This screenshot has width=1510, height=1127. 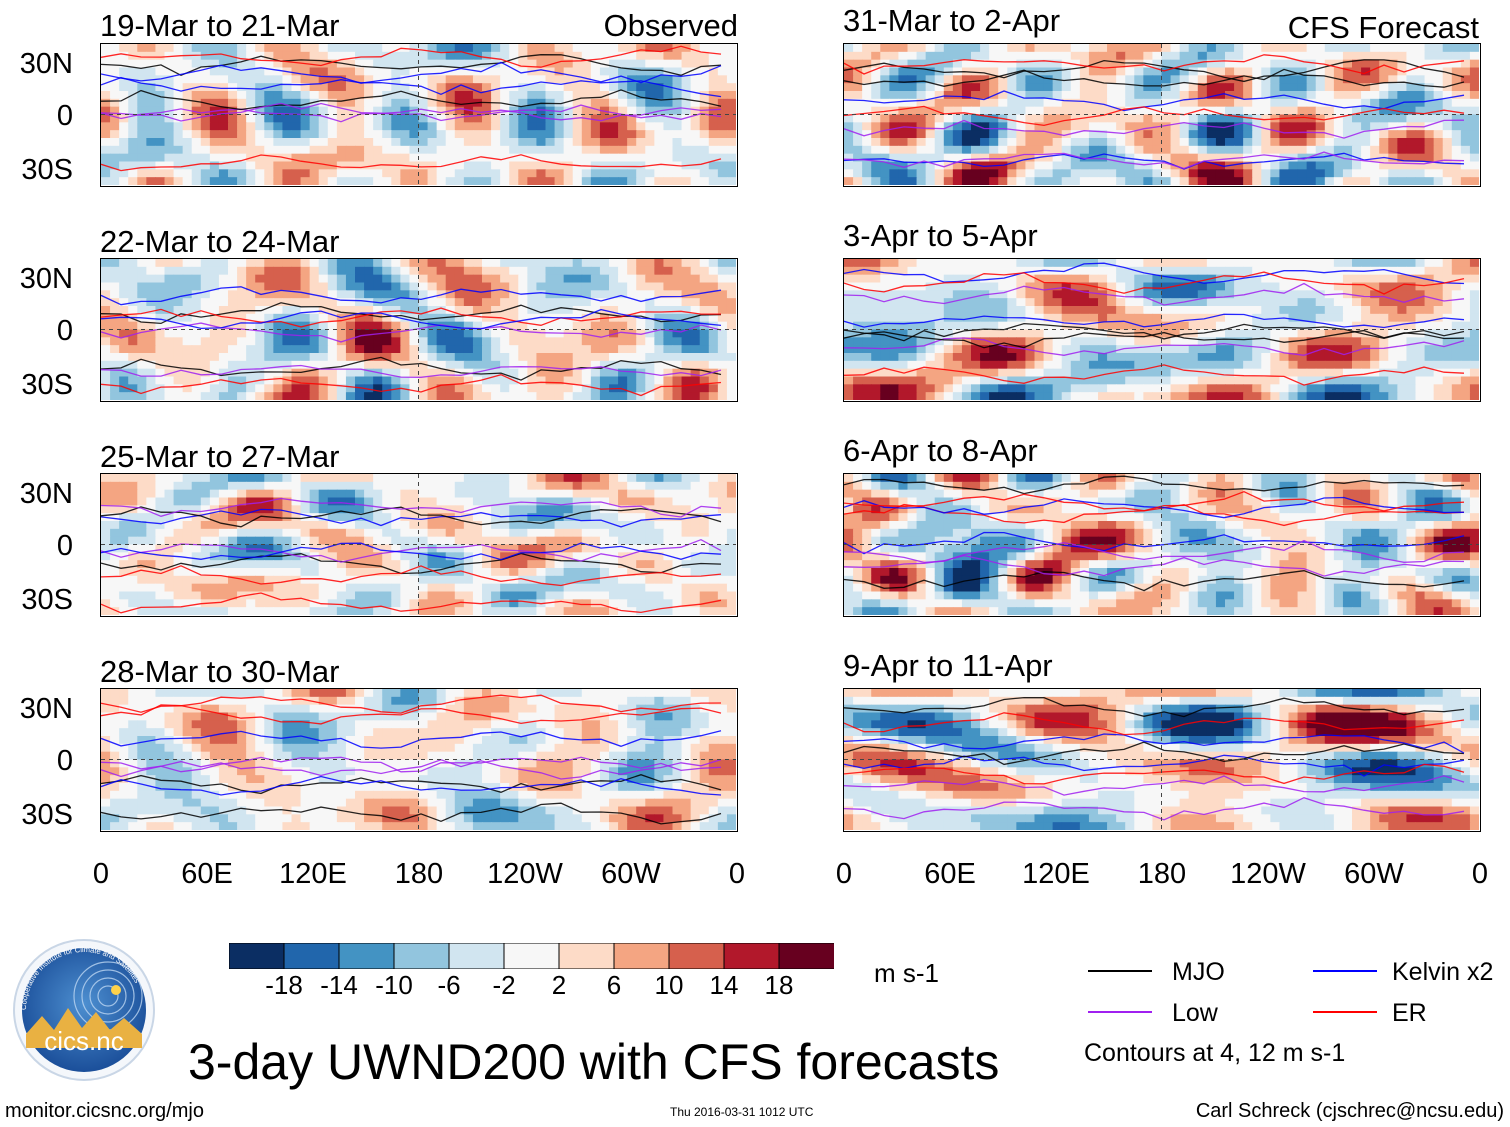 What do you see at coordinates (46, 64) in the screenshot?
I see `lat-label-30n: 30N` at bounding box center [46, 64].